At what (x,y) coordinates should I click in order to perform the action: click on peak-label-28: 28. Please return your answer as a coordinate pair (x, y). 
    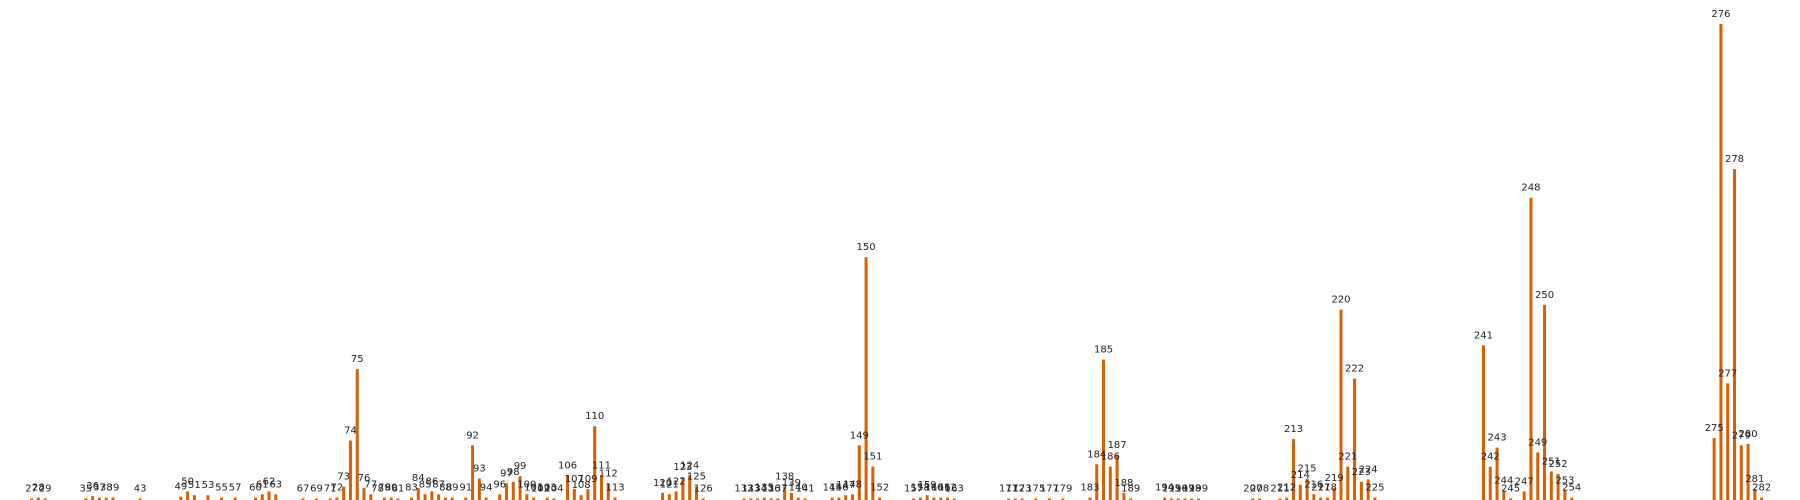
    Looking at the image, I should click on (38, 488).